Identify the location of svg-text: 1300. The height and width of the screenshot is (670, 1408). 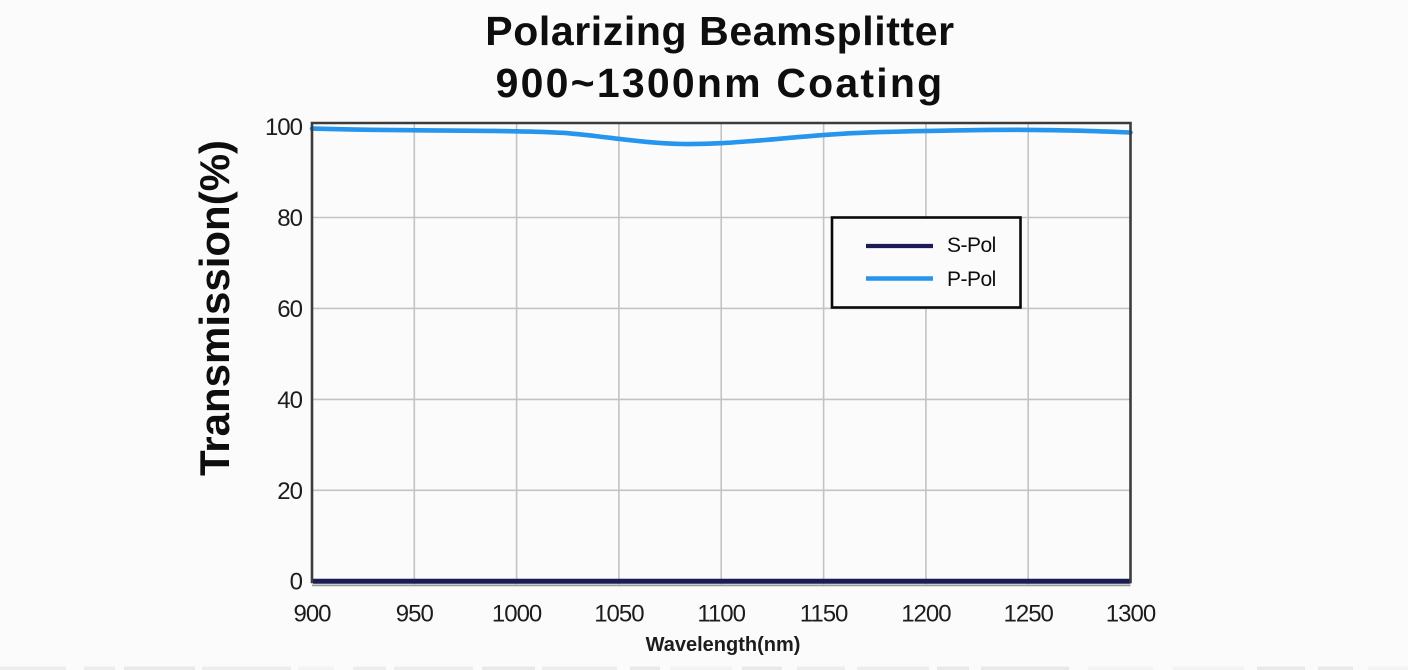
(1131, 614).